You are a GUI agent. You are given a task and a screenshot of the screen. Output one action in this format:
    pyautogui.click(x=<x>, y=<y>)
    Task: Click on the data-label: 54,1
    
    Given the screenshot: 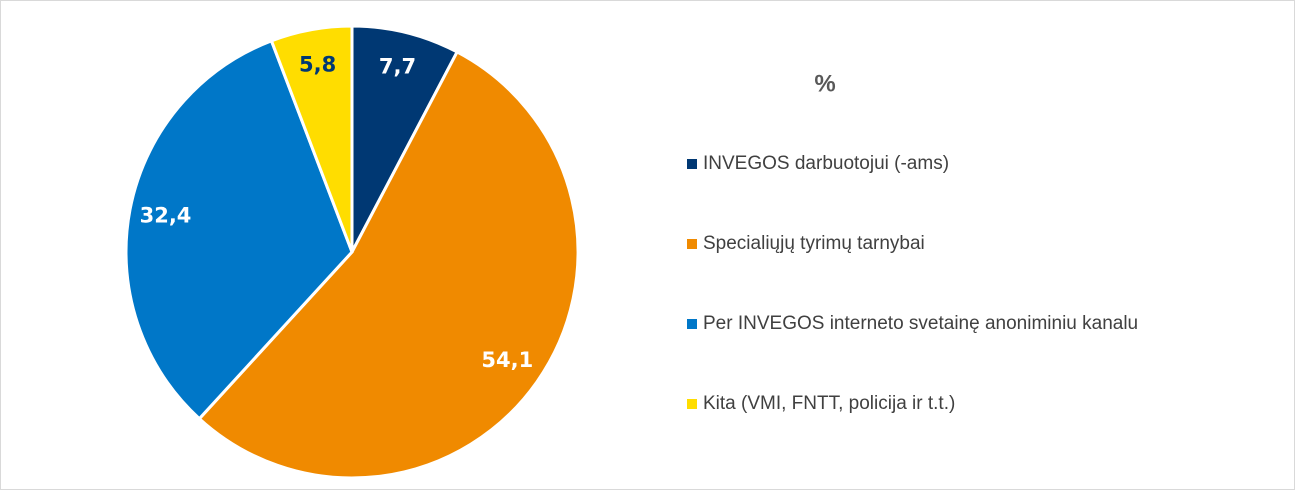 What is the action you would take?
    pyautogui.click(x=507, y=360)
    